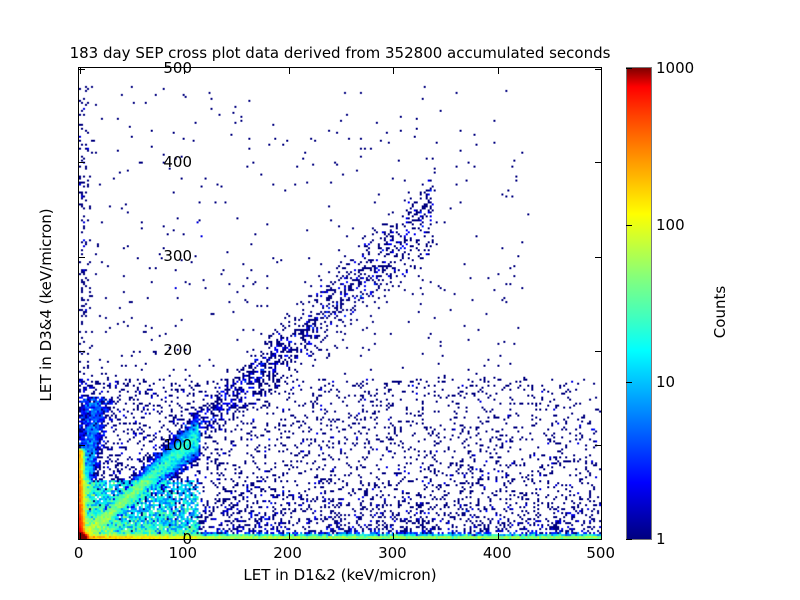 This screenshot has height=600, width=800. What do you see at coordinates (497, 553) in the screenshot?
I see `x-tick-label-400: 400` at bounding box center [497, 553].